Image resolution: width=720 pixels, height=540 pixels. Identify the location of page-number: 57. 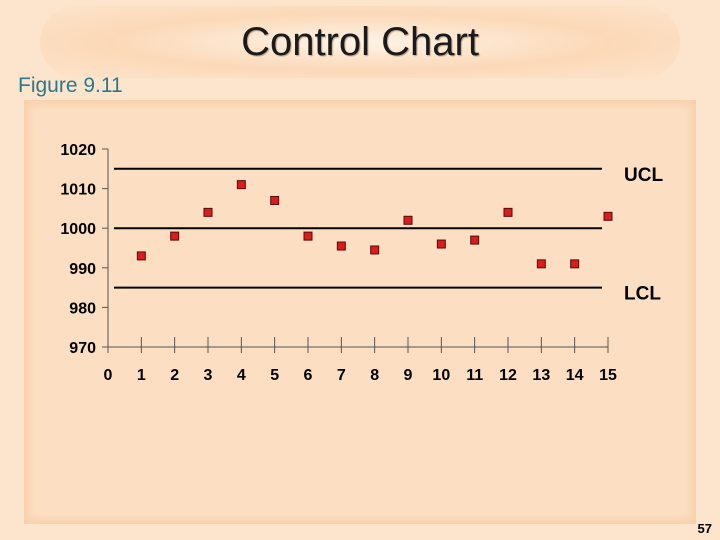
(704, 528).